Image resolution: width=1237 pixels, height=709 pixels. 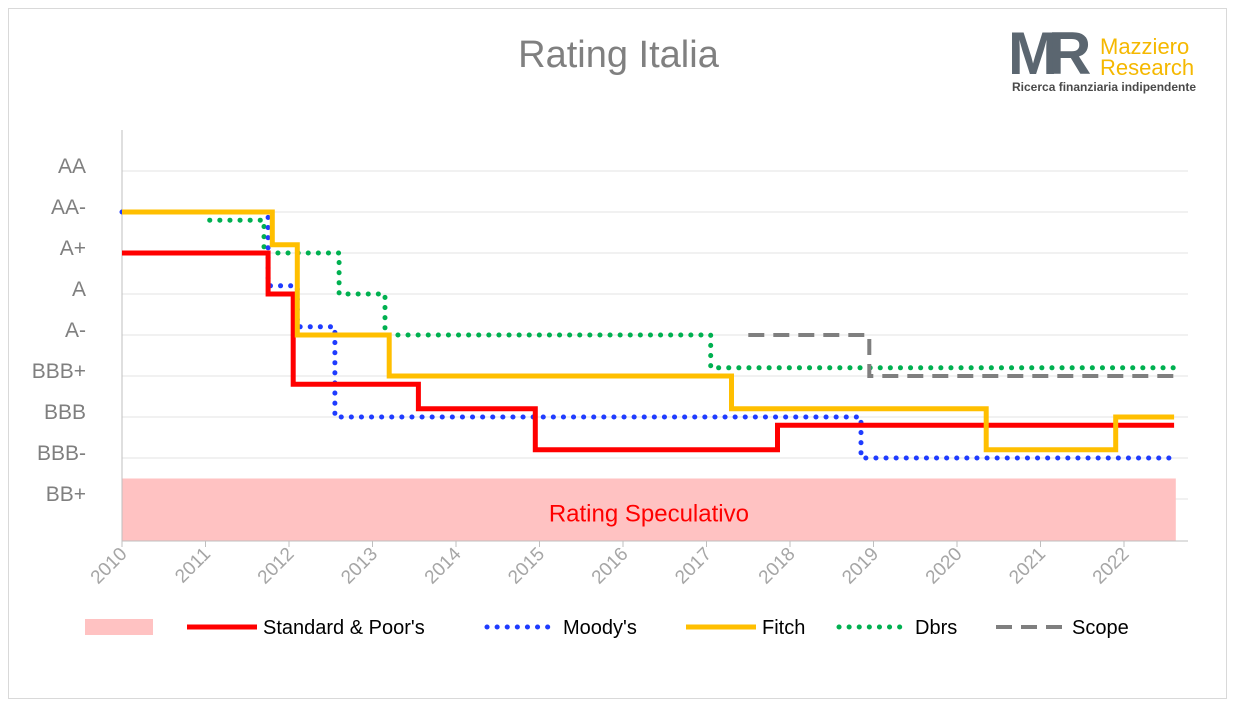 I want to click on x-tick-label: 2011, so click(x=193, y=566).